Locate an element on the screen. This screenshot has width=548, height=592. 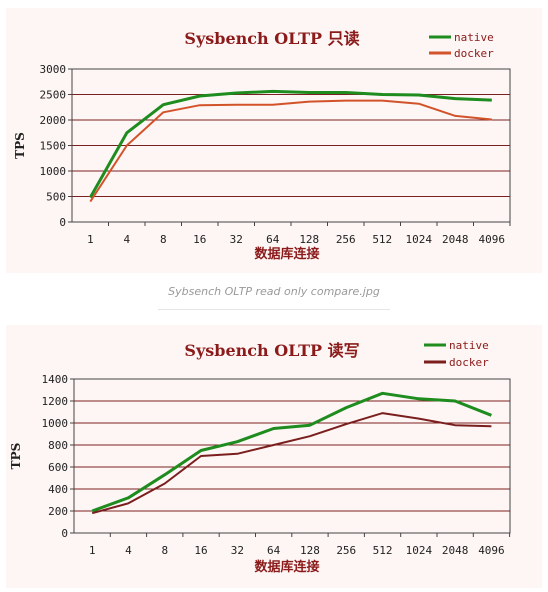
y-tick-label: 800 is located at coordinates (58, 445).